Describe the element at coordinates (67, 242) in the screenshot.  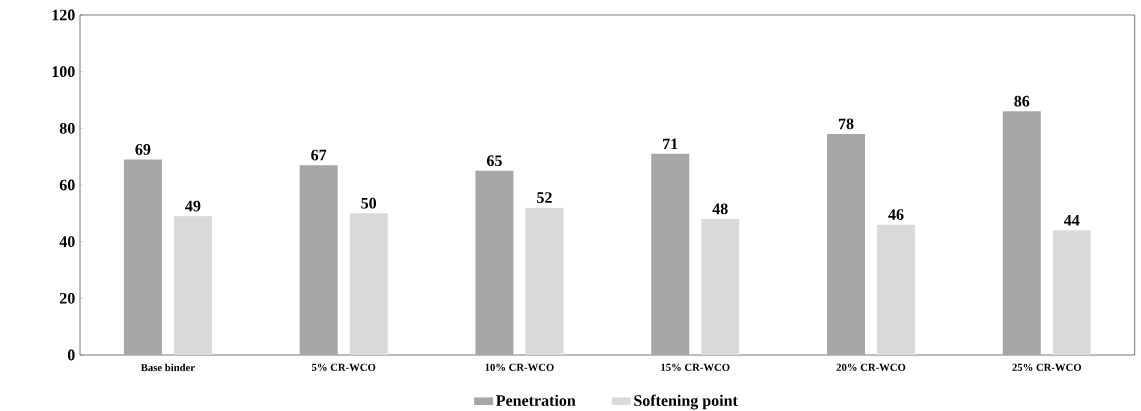
I see `y-tick-label: 40` at that location.